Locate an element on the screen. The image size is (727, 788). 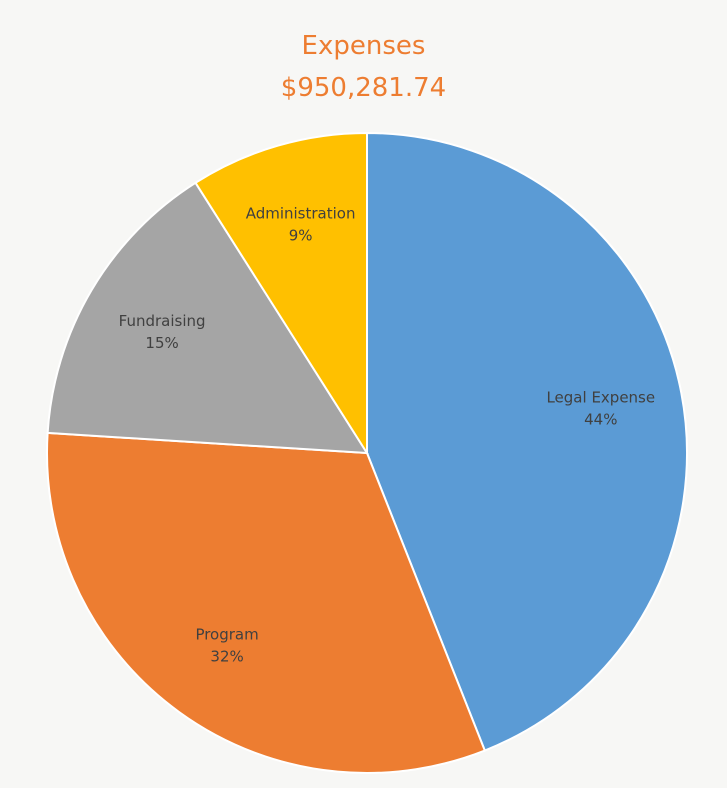
chart-title: Expenses is located at coordinates (363, 46).